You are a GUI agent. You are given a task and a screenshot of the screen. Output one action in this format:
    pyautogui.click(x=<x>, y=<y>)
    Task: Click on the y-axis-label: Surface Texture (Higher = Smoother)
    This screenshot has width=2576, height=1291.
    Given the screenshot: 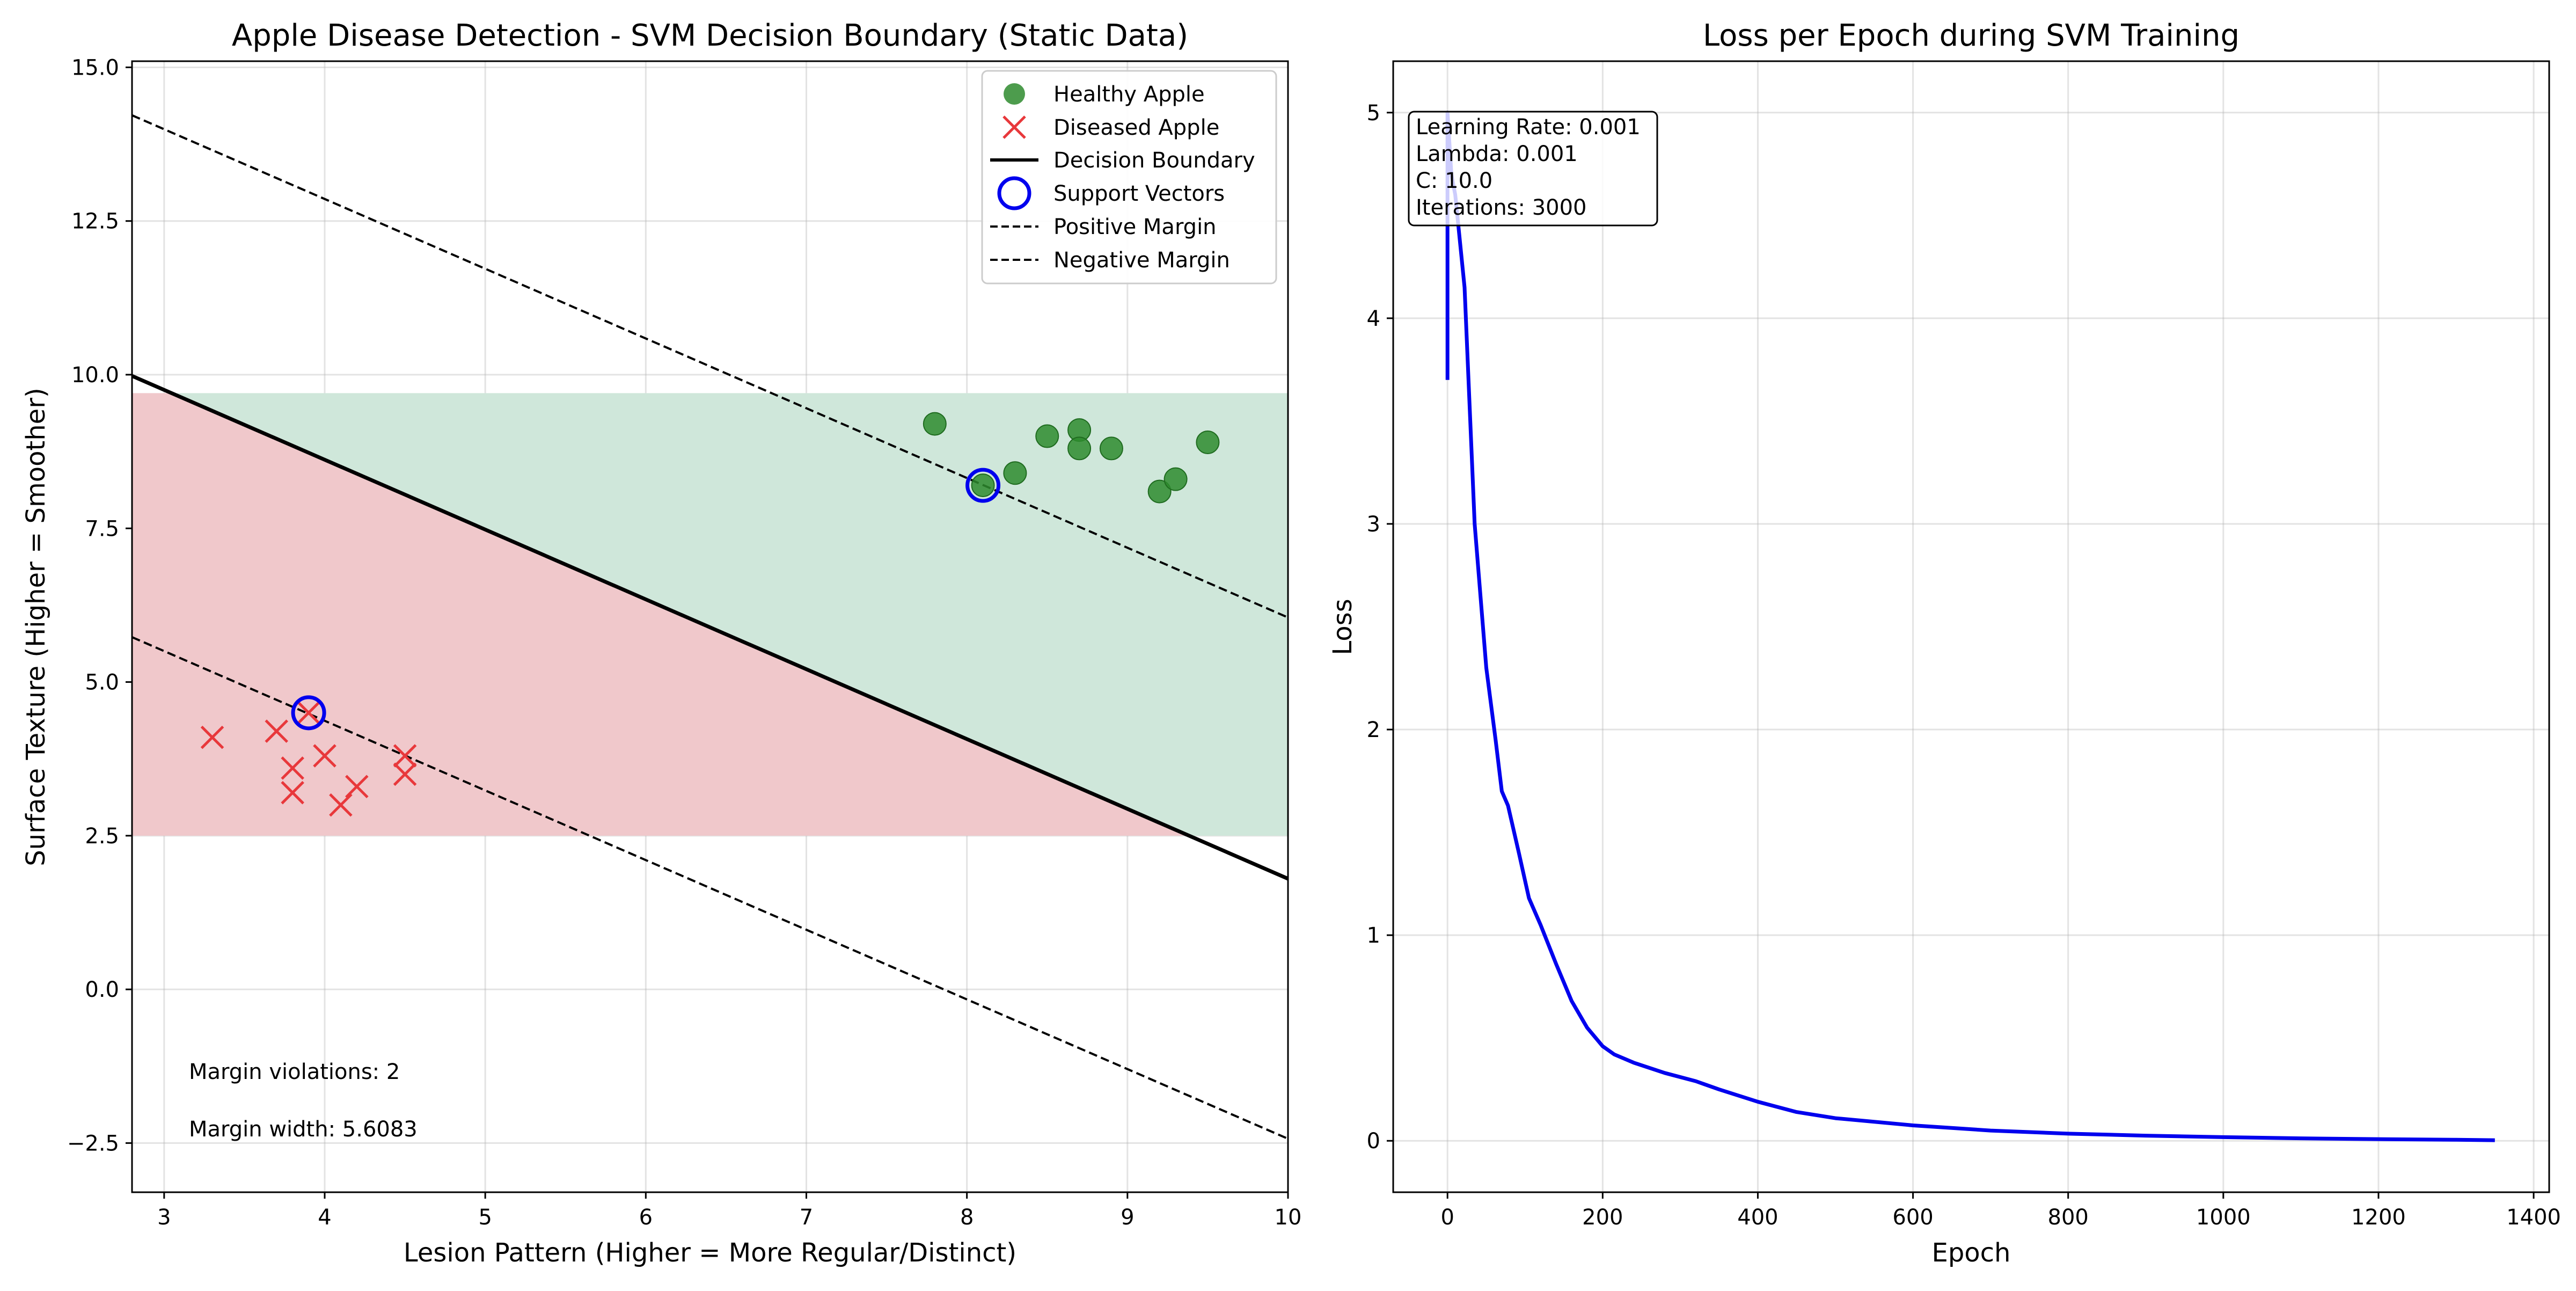 What is the action you would take?
    pyautogui.click(x=36, y=627)
    